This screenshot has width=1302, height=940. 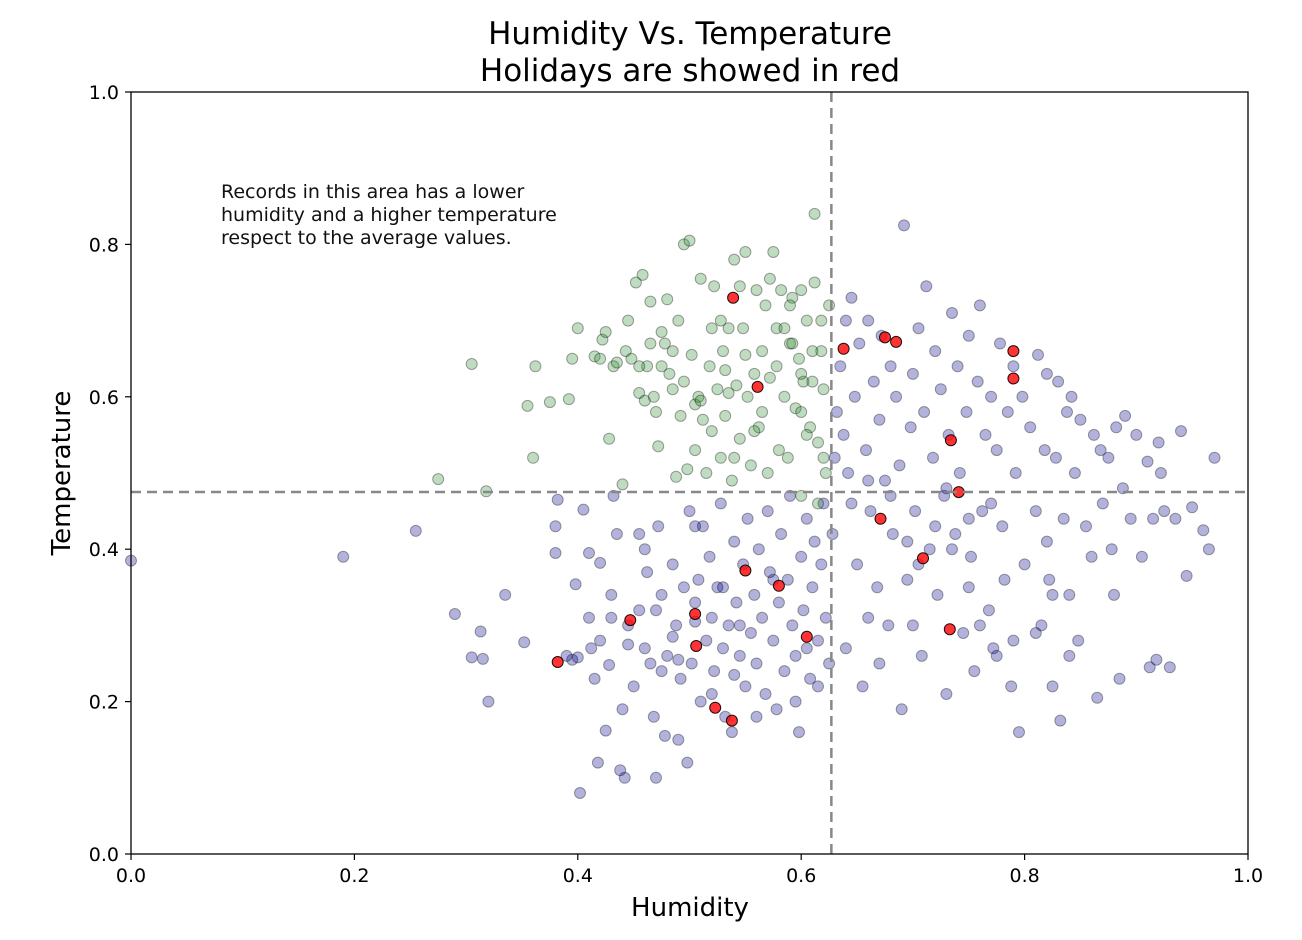 I want to click on x-axis-label: Humidity, so click(x=690, y=908).